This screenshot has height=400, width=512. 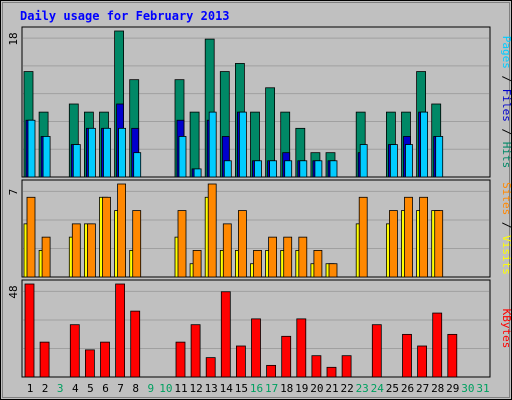 I want to click on x-tick-label-day-21: 21, so click(x=331, y=388).